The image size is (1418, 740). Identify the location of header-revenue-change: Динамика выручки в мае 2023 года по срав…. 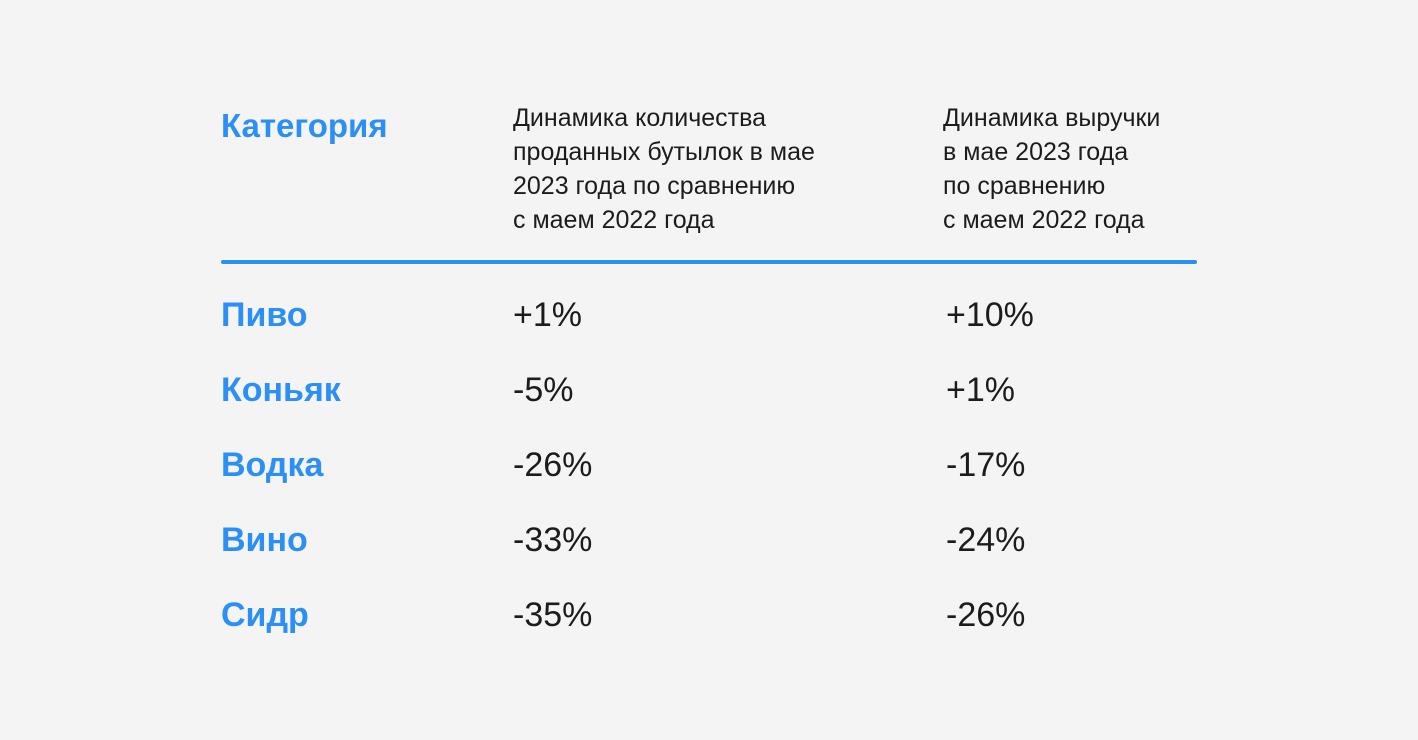
(1052, 169).